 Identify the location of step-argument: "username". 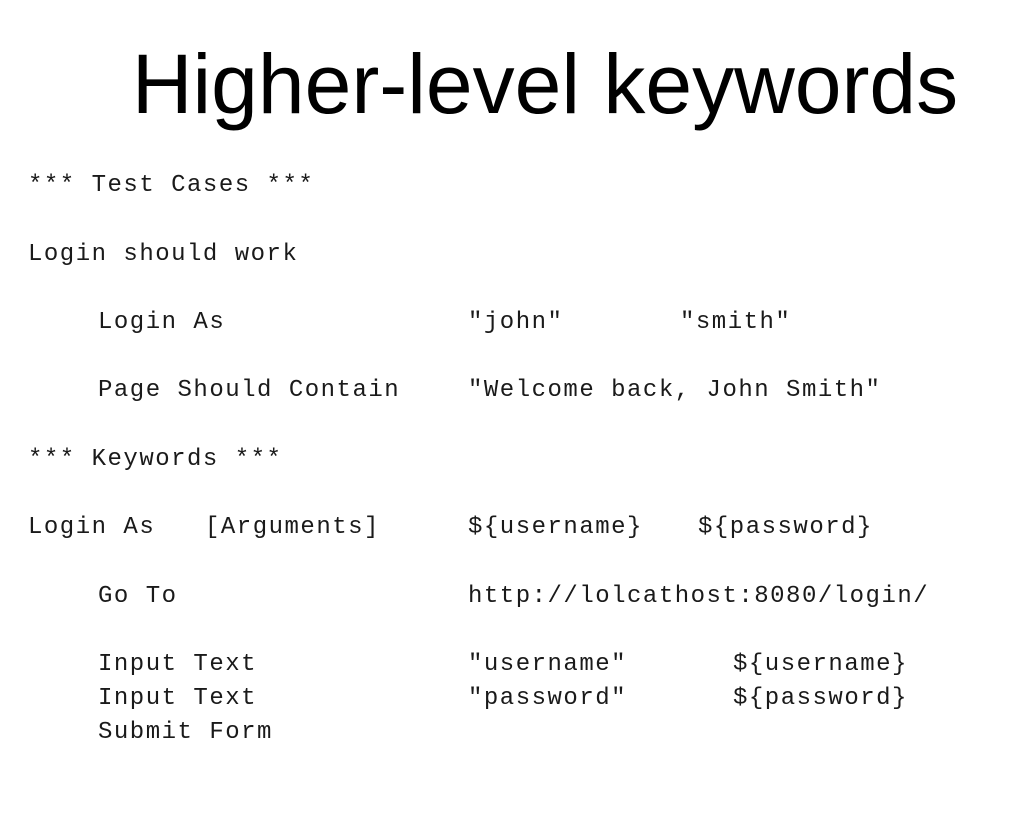
(548, 664).